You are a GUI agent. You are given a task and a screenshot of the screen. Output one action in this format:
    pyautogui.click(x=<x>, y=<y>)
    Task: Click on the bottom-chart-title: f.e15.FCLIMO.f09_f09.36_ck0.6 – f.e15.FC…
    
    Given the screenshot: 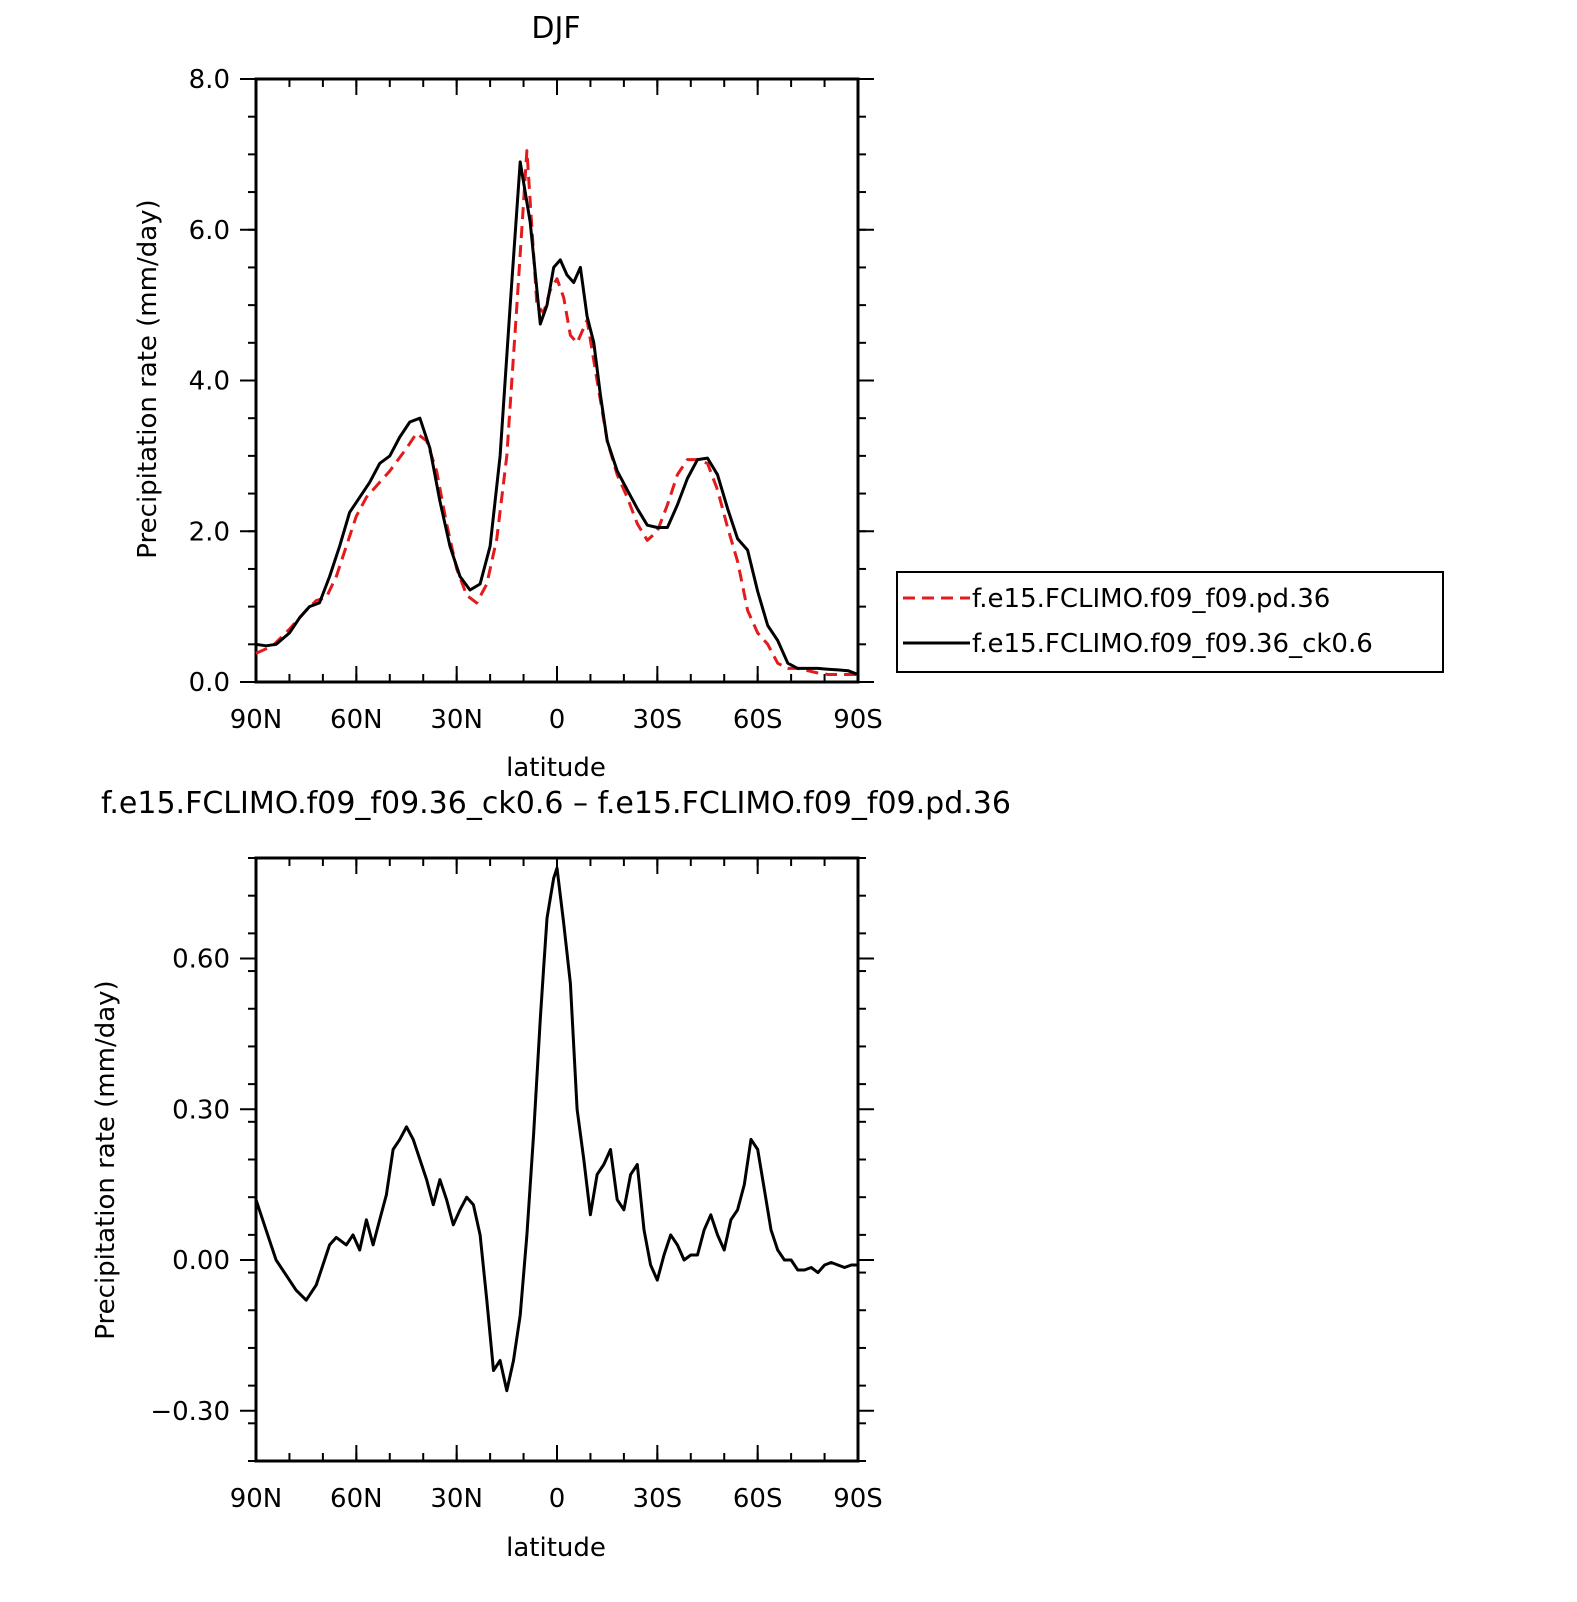 What is the action you would take?
    pyautogui.click(x=556, y=803)
    